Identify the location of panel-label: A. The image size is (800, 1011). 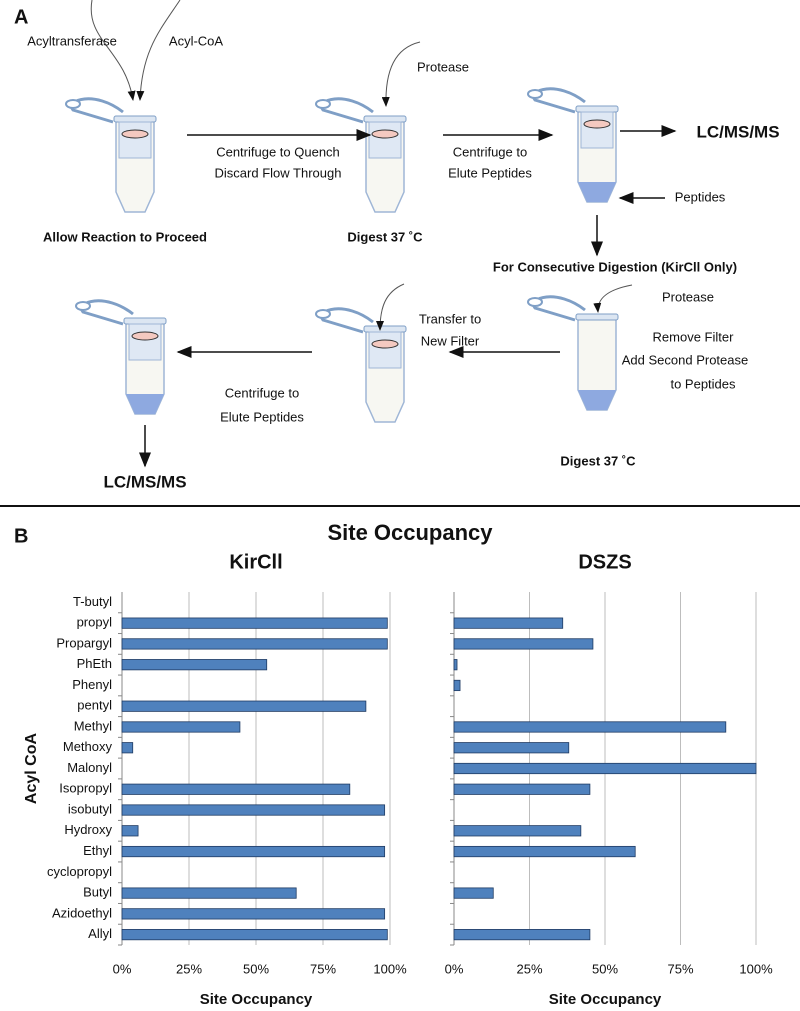
(21, 17).